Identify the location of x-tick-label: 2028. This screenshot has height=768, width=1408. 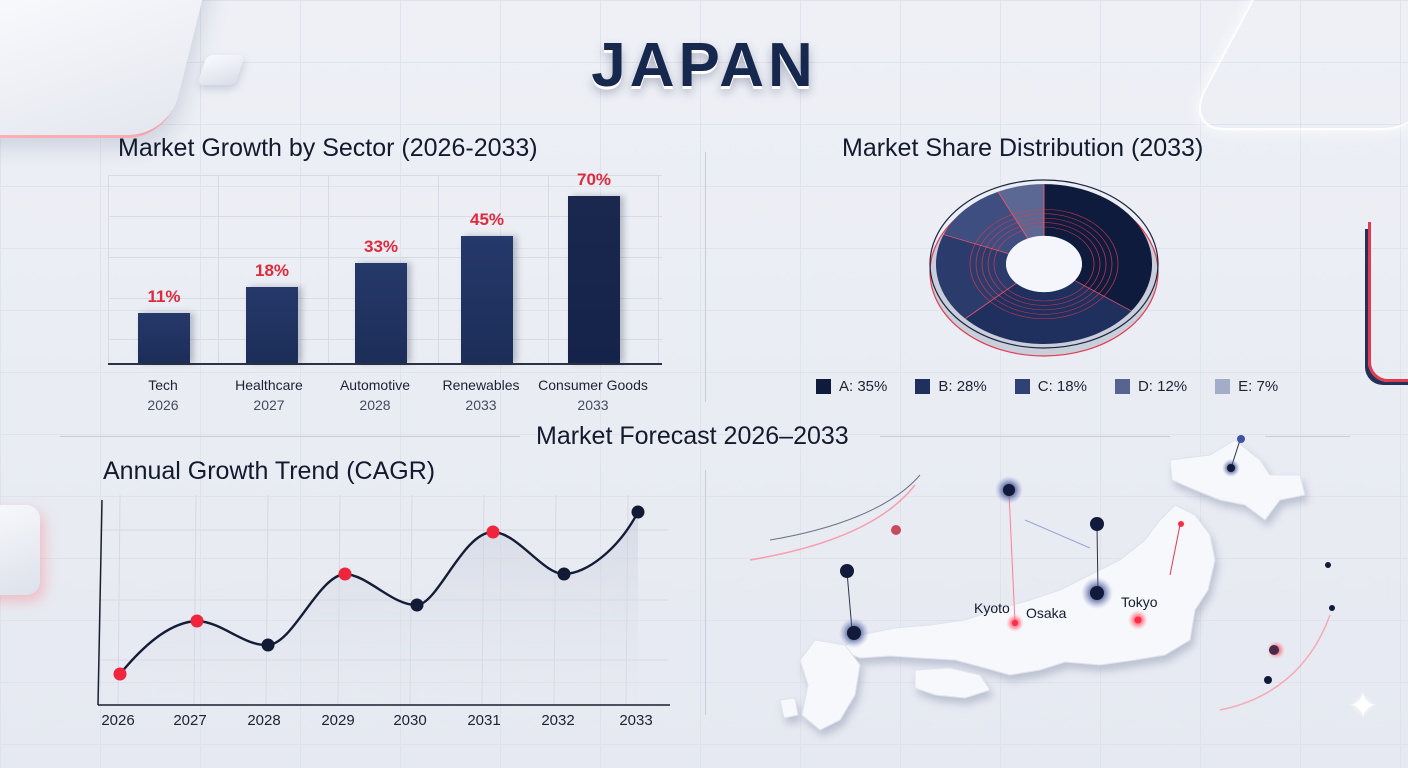
(264, 720).